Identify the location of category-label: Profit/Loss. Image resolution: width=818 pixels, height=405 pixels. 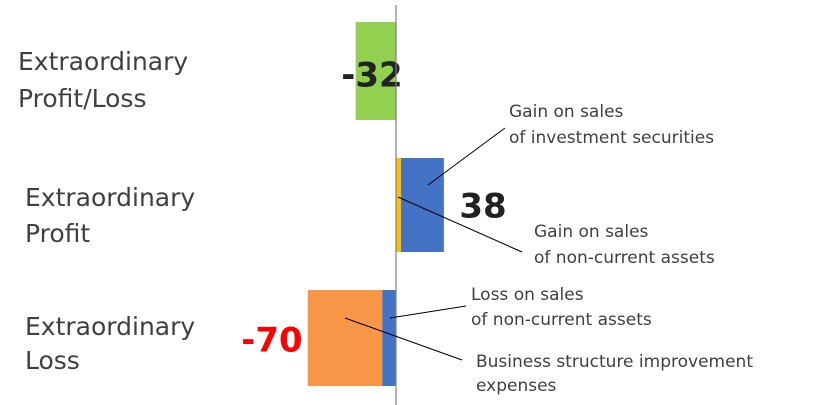
(82, 98).